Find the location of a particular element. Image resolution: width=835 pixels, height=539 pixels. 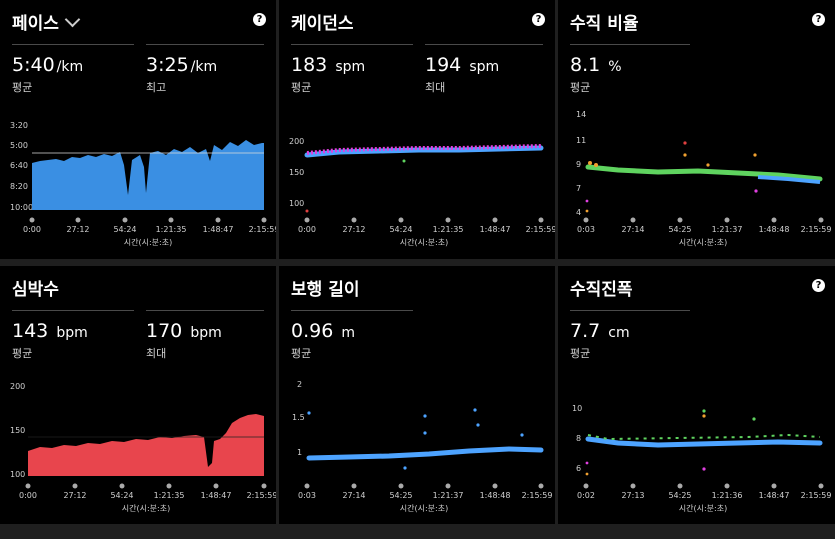

heart-rate-area is located at coordinates (146, 445).